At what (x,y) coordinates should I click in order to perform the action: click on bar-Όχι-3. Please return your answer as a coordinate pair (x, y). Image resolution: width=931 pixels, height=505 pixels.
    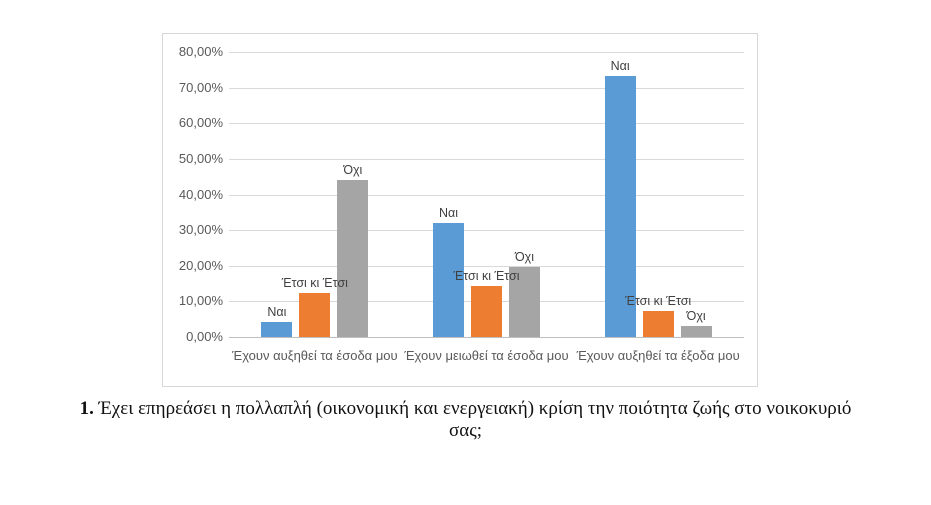
    Looking at the image, I should click on (696, 331).